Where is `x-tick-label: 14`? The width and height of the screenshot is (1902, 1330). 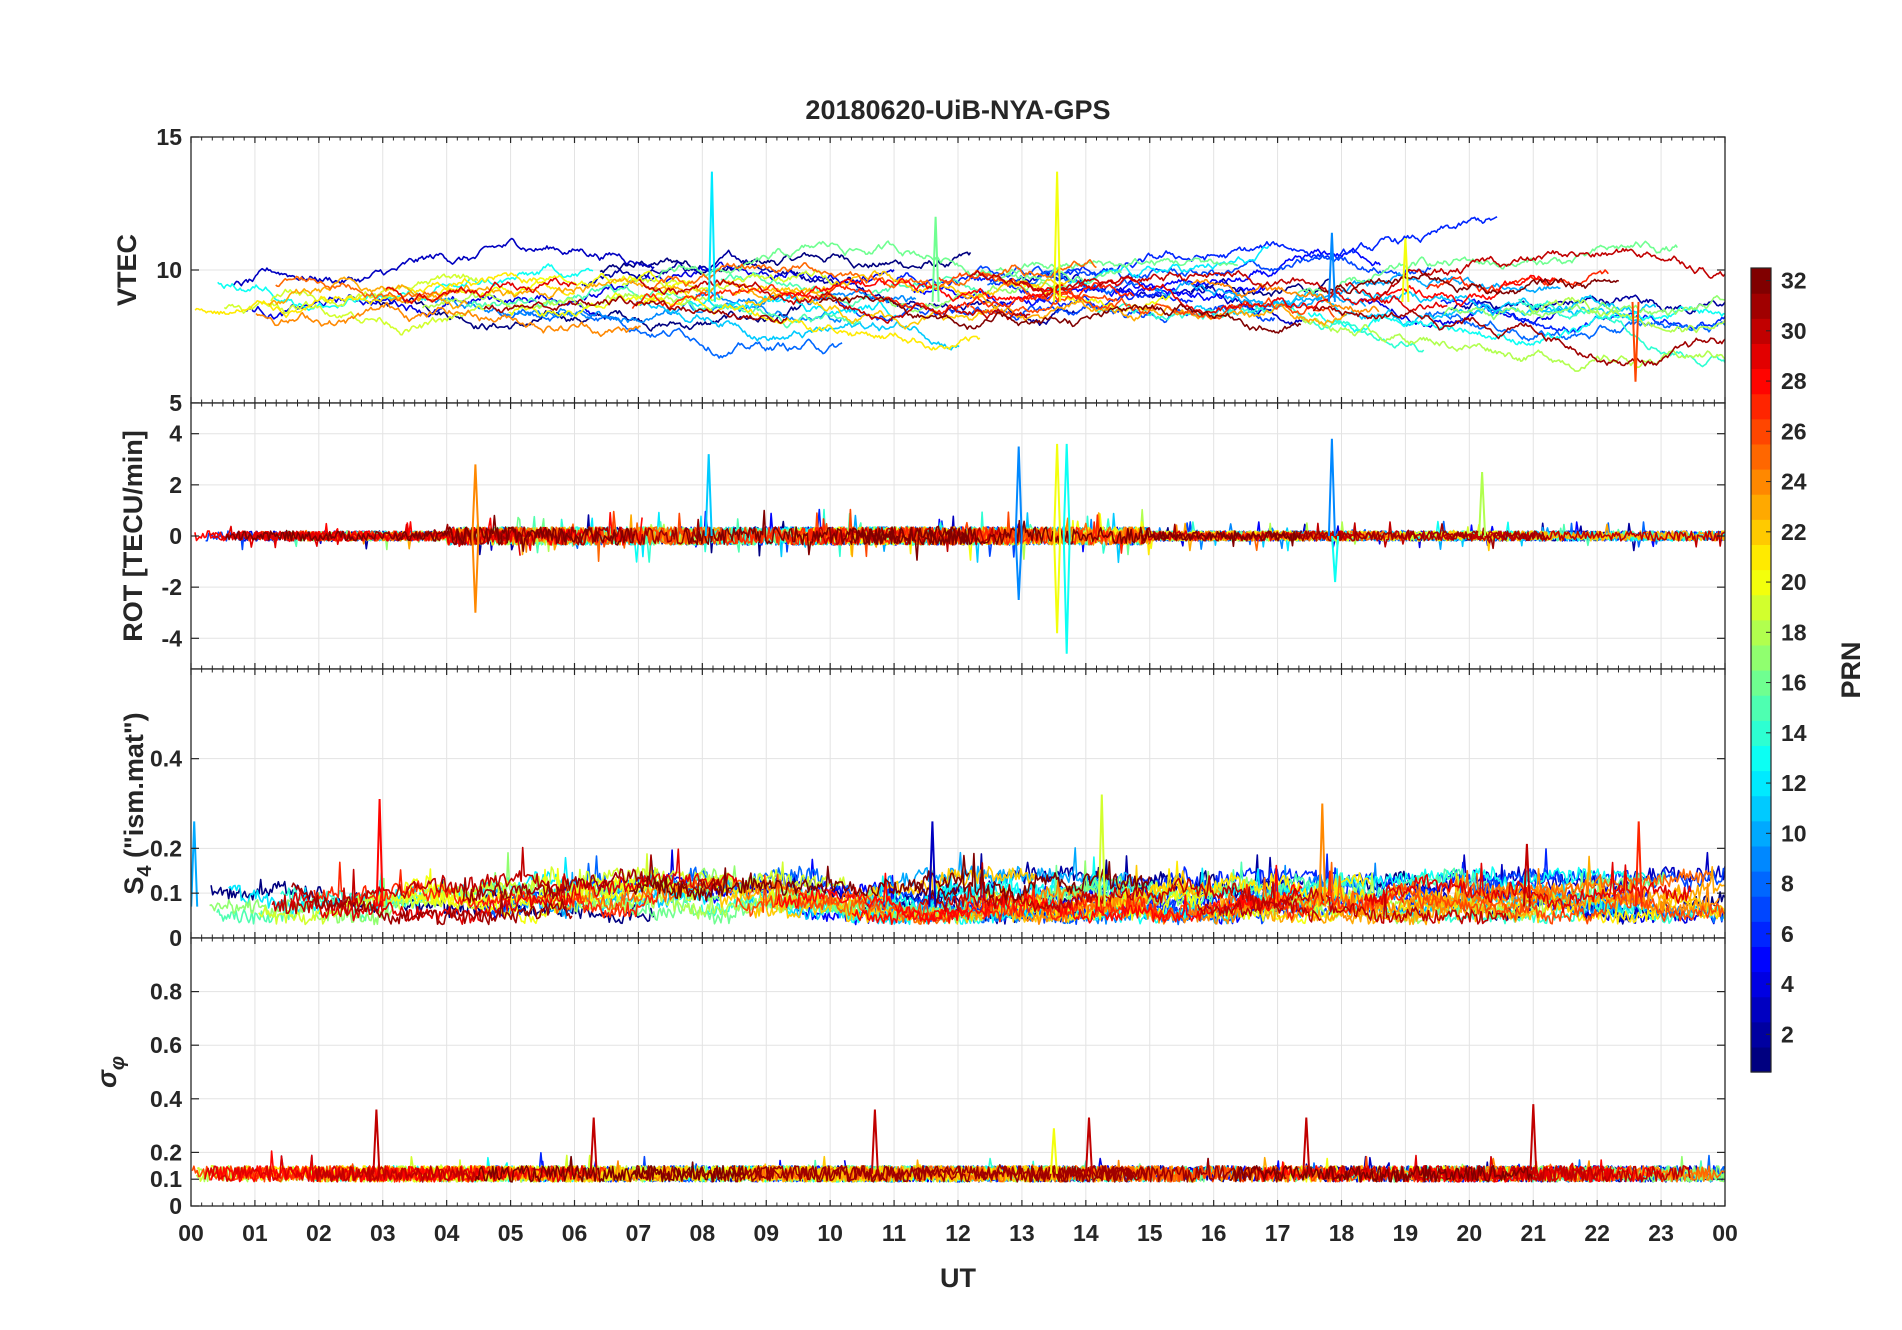 x-tick-label: 14 is located at coordinates (1086, 1233).